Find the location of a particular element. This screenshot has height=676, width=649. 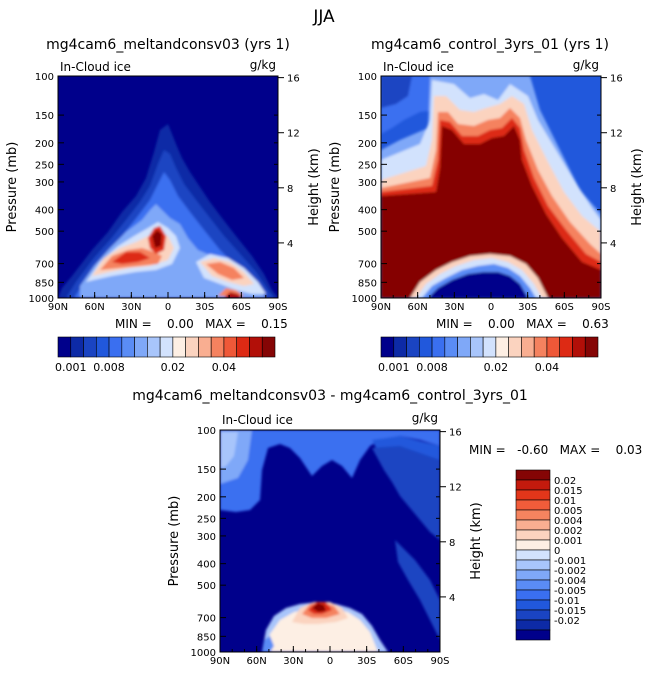

colorbar-label: -0.01 is located at coordinates (567, 601).